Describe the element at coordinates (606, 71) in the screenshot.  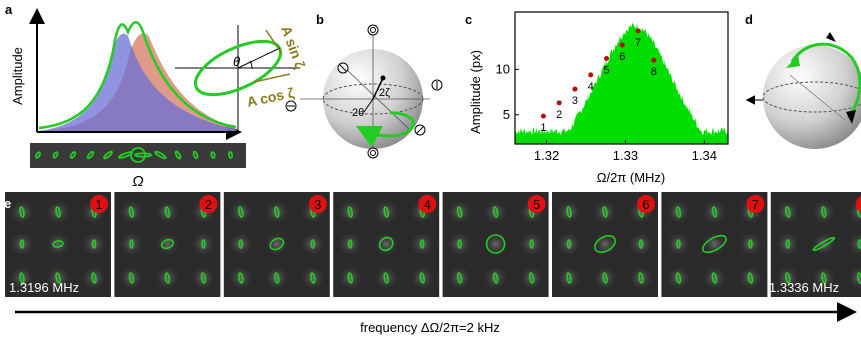
I see `point-label: 5` at that location.